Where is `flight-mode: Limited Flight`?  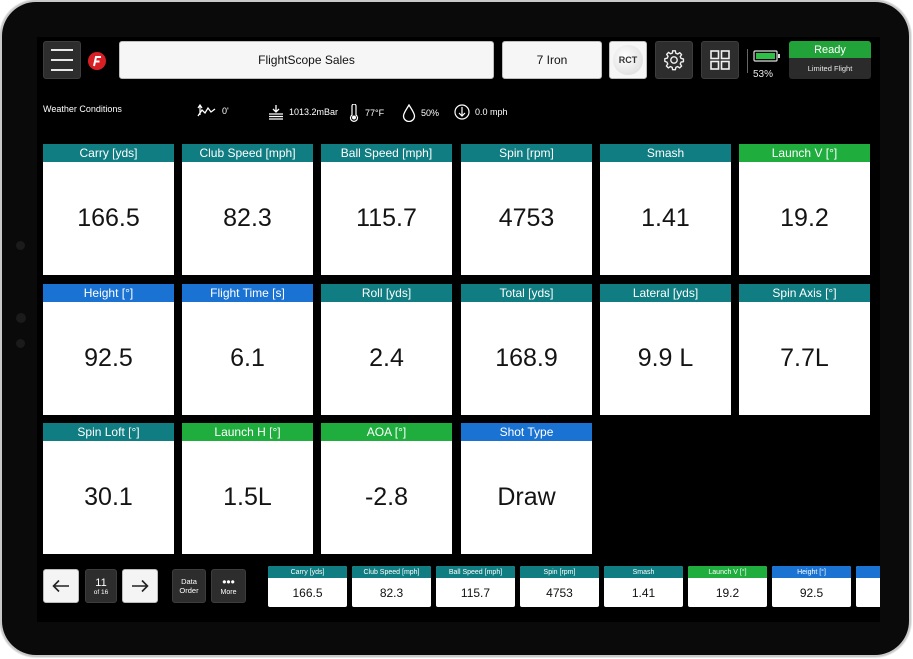 flight-mode: Limited Flight is located at coordinates (830, 68).